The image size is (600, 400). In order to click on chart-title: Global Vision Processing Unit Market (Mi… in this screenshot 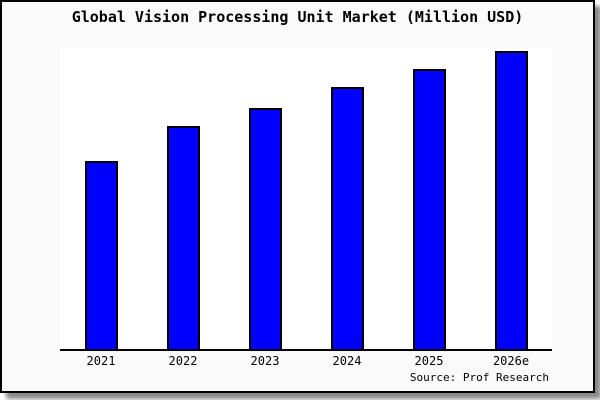, I will do `click(297, 17)`.